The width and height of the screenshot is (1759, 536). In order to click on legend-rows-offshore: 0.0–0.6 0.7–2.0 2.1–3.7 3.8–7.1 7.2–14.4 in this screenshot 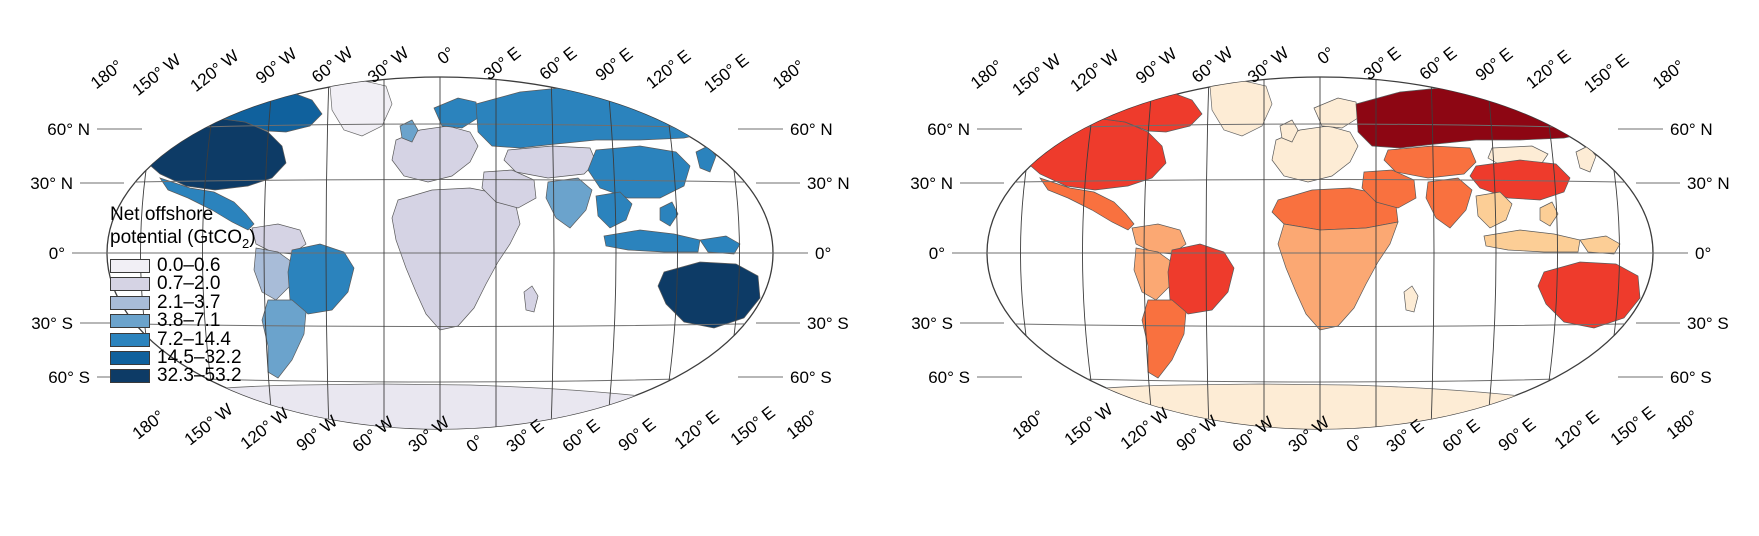, I will do `click(183, 320)`.